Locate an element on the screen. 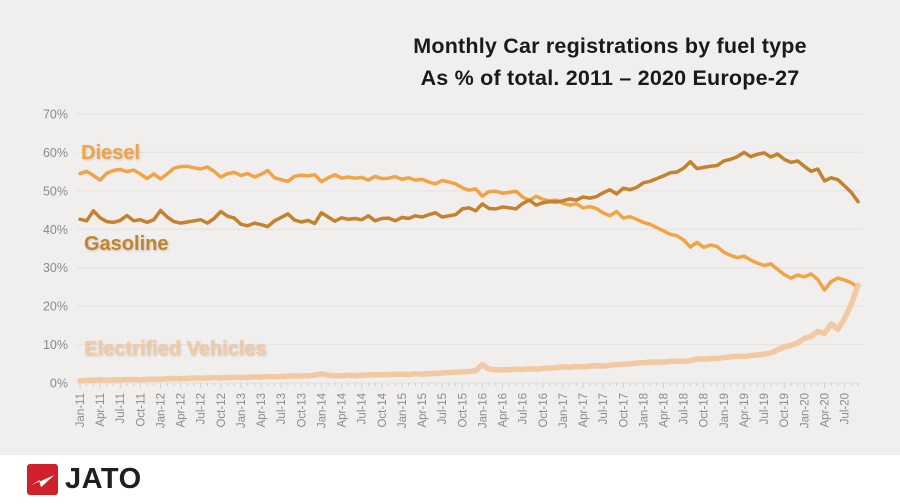  svg-text: Jul-15 is located at coordinates (443, 408).